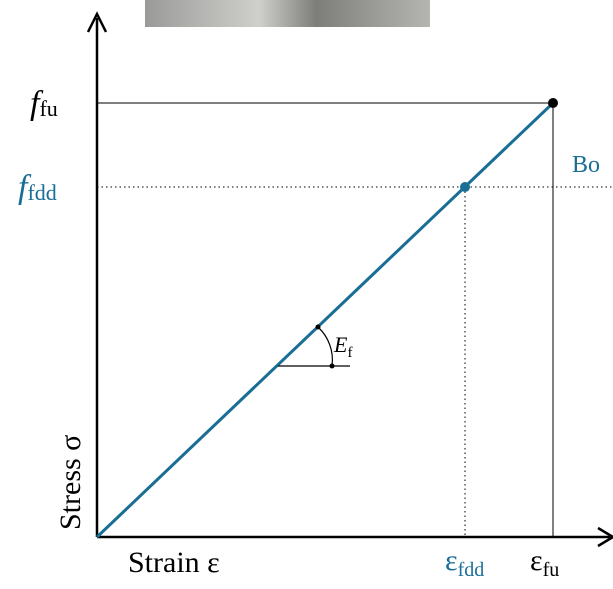 This screenshot has height=589, width=613. I want to click on slope-arc, so click(325, 346).